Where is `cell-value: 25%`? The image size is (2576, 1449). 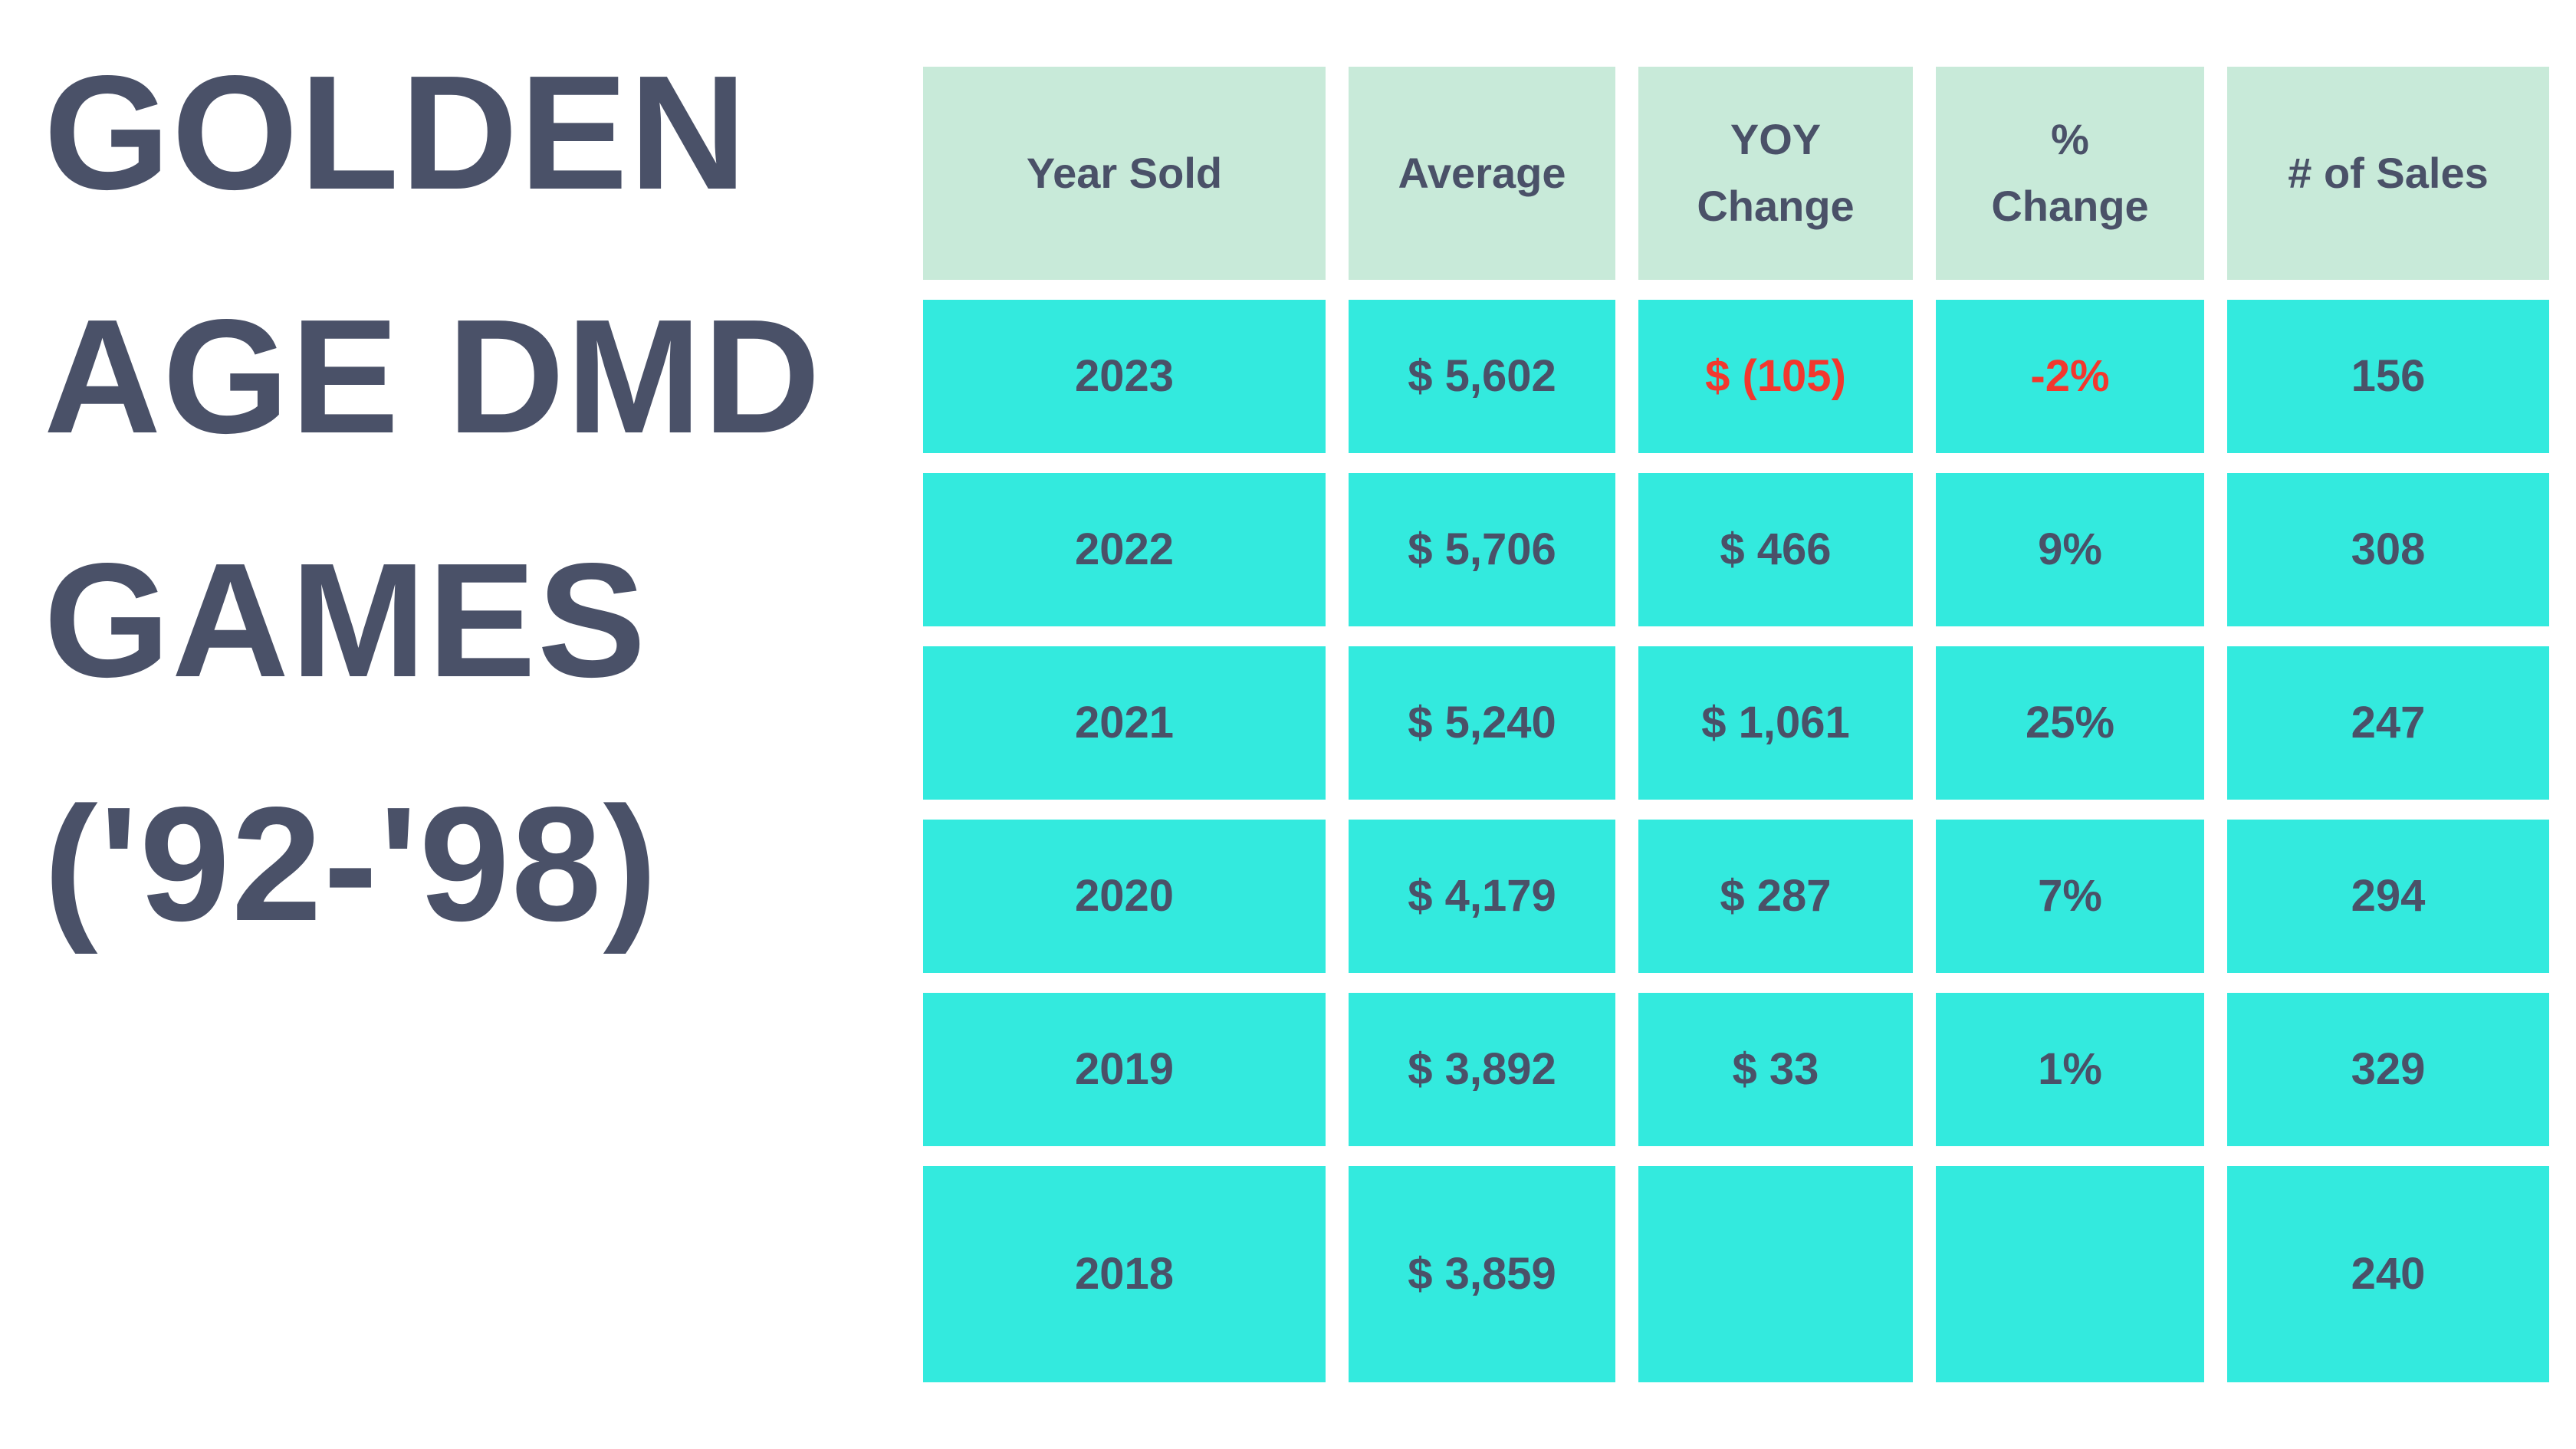 cell-value: 25% is located at coordinates (2070, 723).